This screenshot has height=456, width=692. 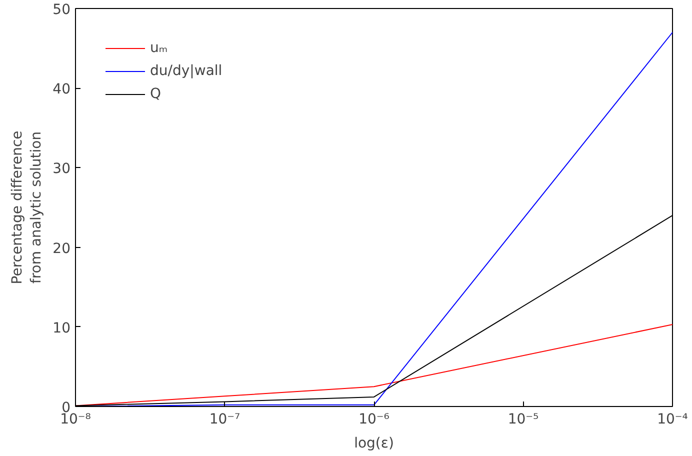 I want to click on x-tick-label: 10⁻⁶, so click(x=374, y=420).